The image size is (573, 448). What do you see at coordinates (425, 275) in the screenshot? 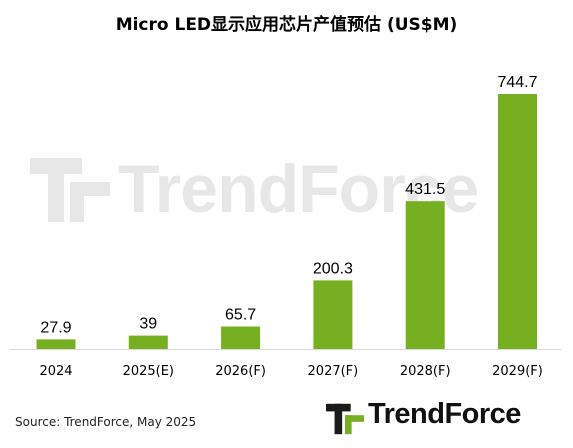
I see `bar-2028(F)` at bounding box center [425, 275].